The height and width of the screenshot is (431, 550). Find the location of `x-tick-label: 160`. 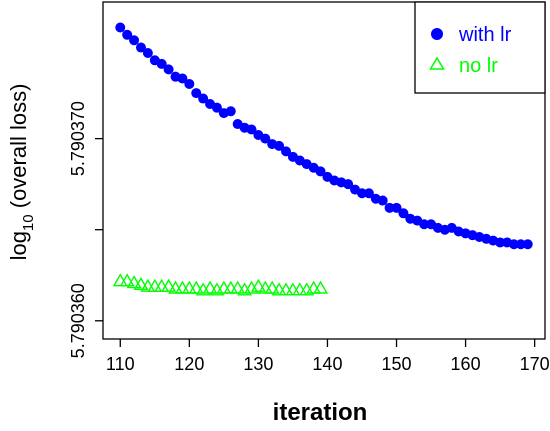

x-tick-label: 160 is located at coordinates (466, 364).